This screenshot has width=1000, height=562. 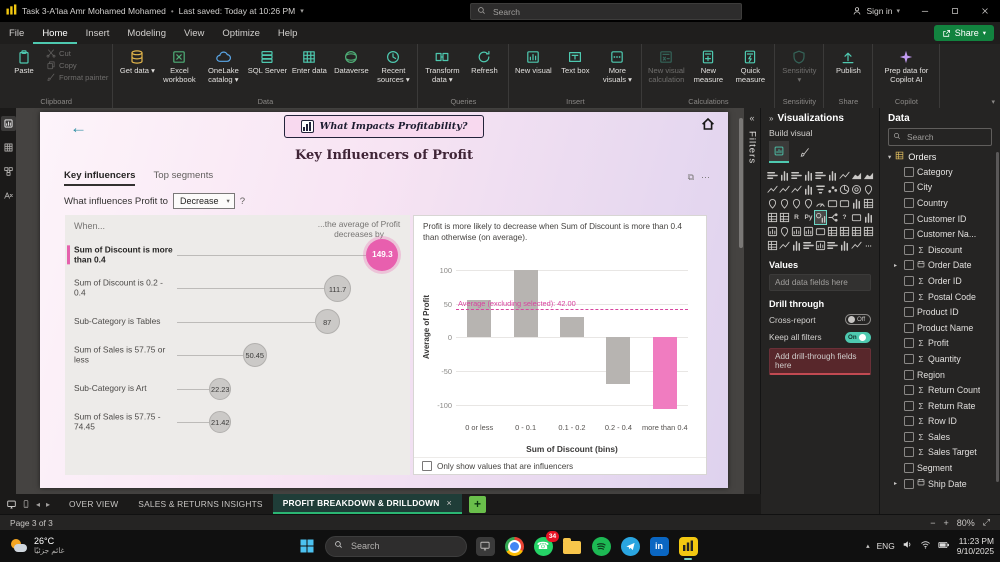 What do you see at coordinates (784, 189) in the screenshot?
I see `line-and-clustered-column-chart-icon` at bounding box center [784, 189].